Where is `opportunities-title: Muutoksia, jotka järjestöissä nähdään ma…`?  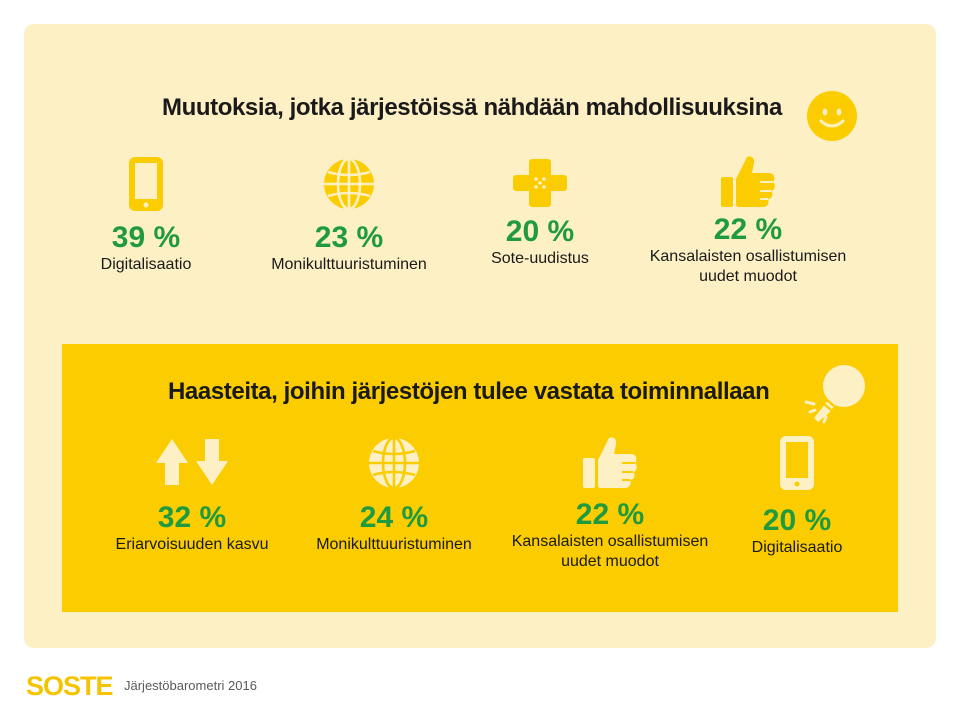
opportunities-title: Muutoksia, jotka järjestöissä nähdään ma… is located at coordinates (472, 107).